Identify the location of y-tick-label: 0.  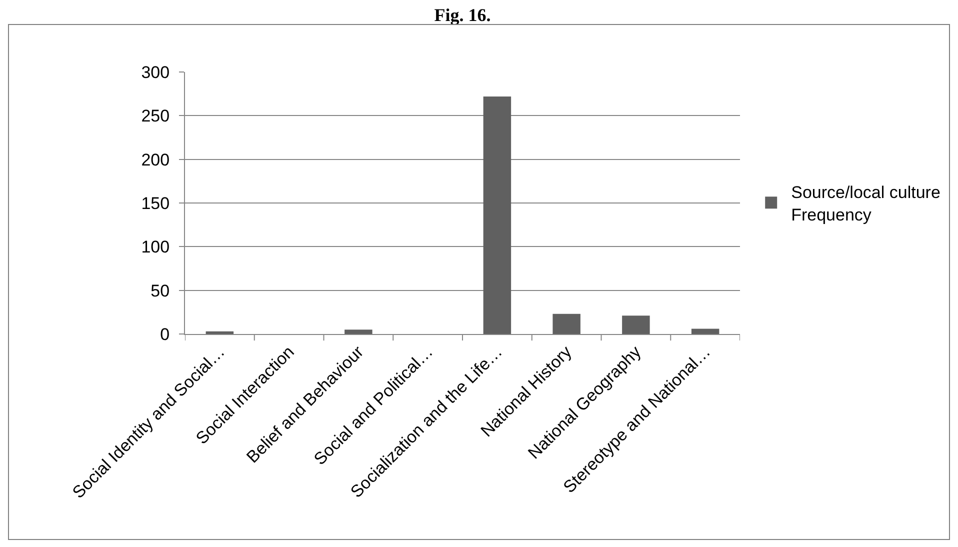
(165, 334).